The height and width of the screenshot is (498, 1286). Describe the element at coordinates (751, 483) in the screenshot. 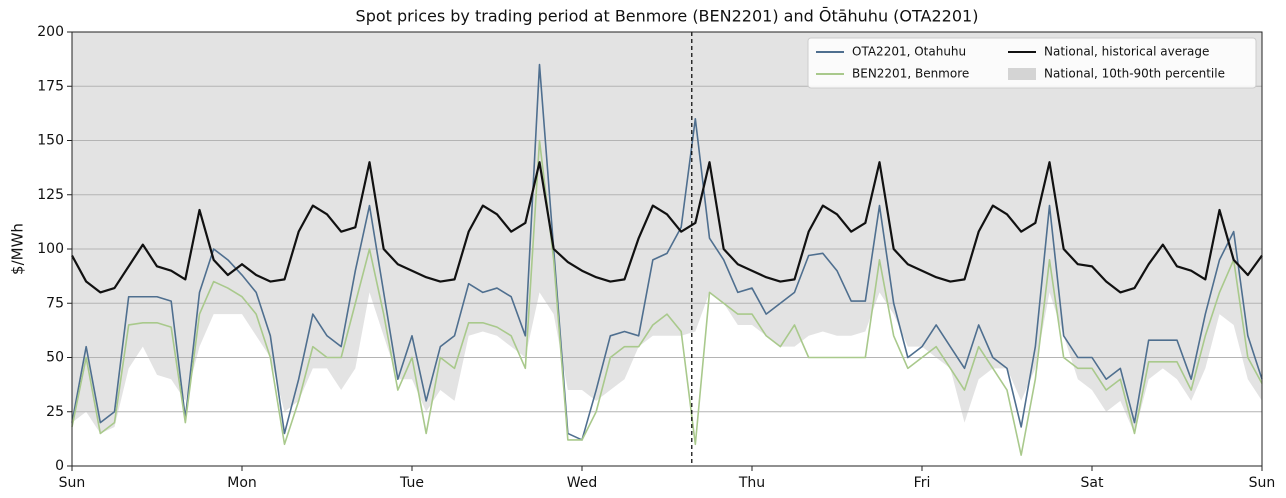

I see `x-tick-label: Thu` at that location.